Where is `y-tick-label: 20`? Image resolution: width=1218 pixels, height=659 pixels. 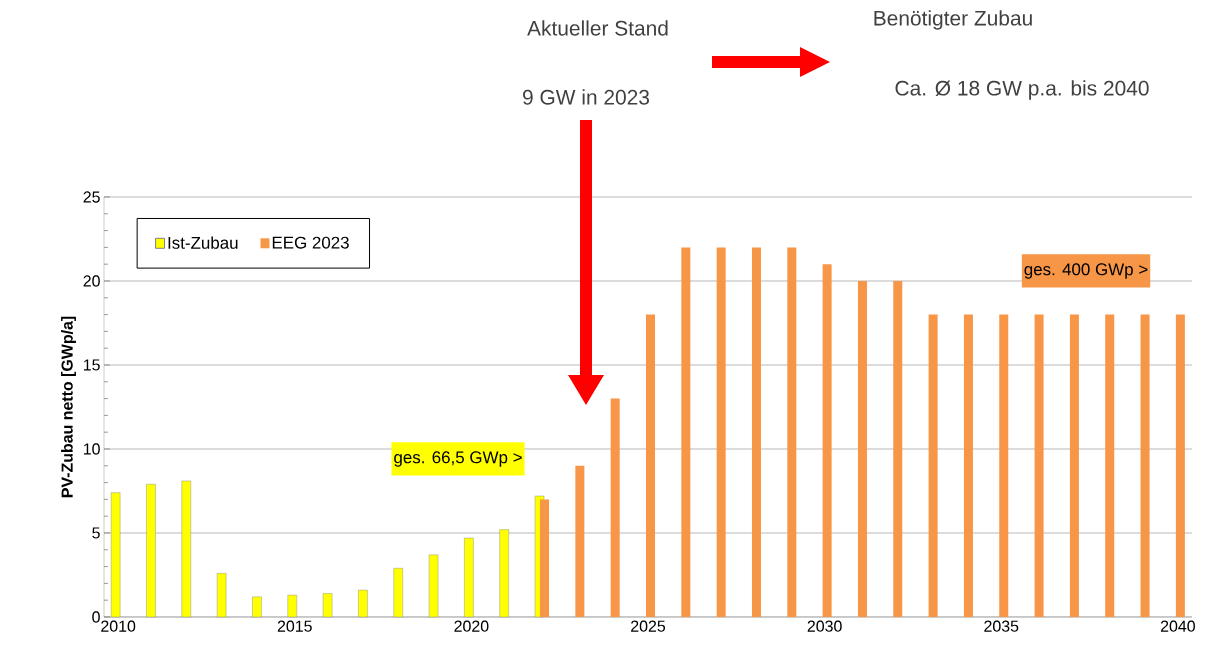
y-tick-label: 20 is located at coordinates (91, 281).